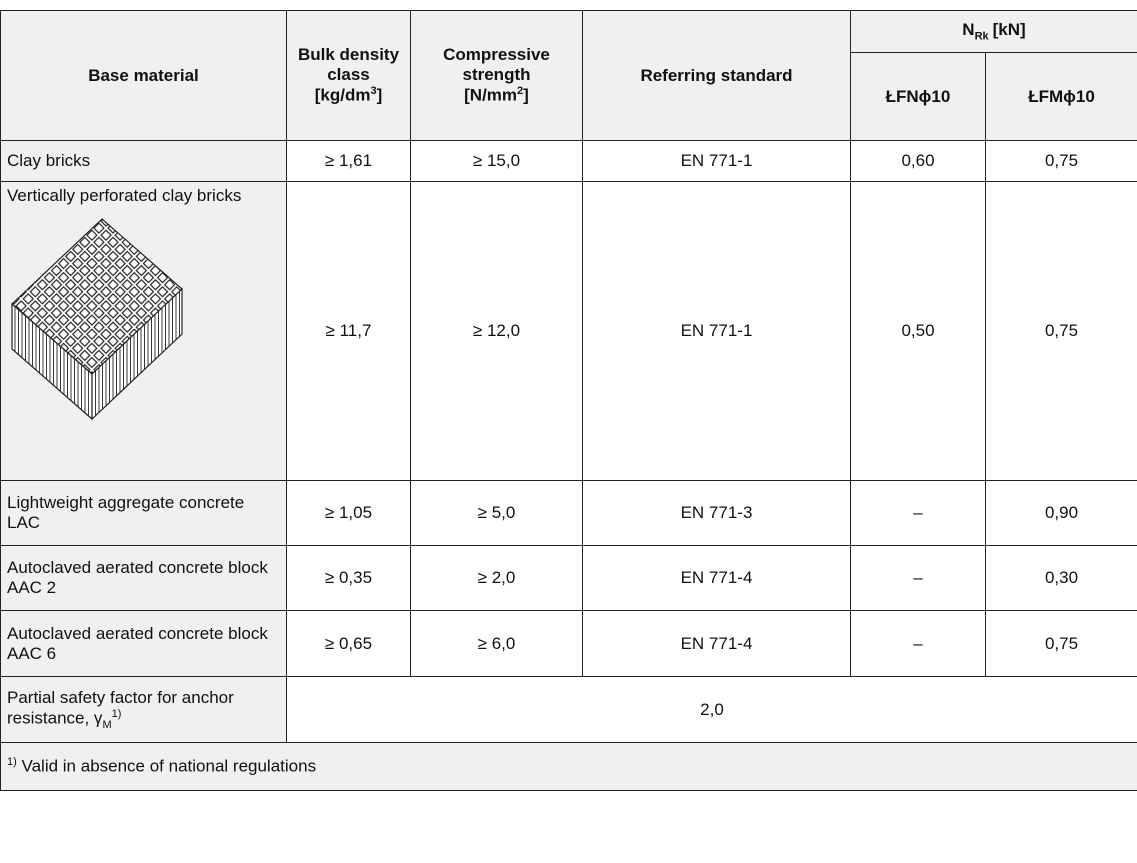  What do you see at coordinates (520, 91) in the screenshot?
I see `superscript: 2` at bounding box center [520, 91].